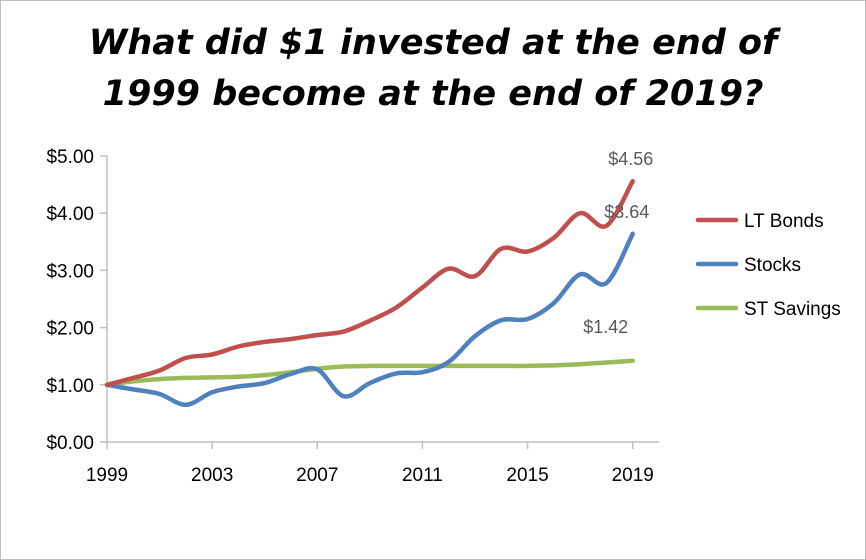 Image resolution: width=866 pixels, height=560 pixels. What do you see at coordinates (792, 309) in the screenshot?
I see `legend-label-st-savings: ST Savings` at bounding box center [792, 309].